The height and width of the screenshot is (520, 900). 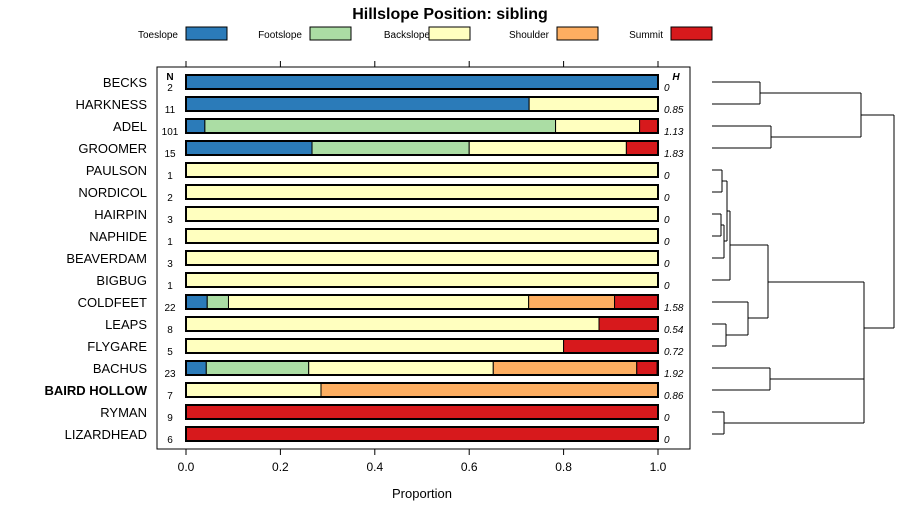 I want to click on category-label: PAULSON, so click(x=116, y=170).